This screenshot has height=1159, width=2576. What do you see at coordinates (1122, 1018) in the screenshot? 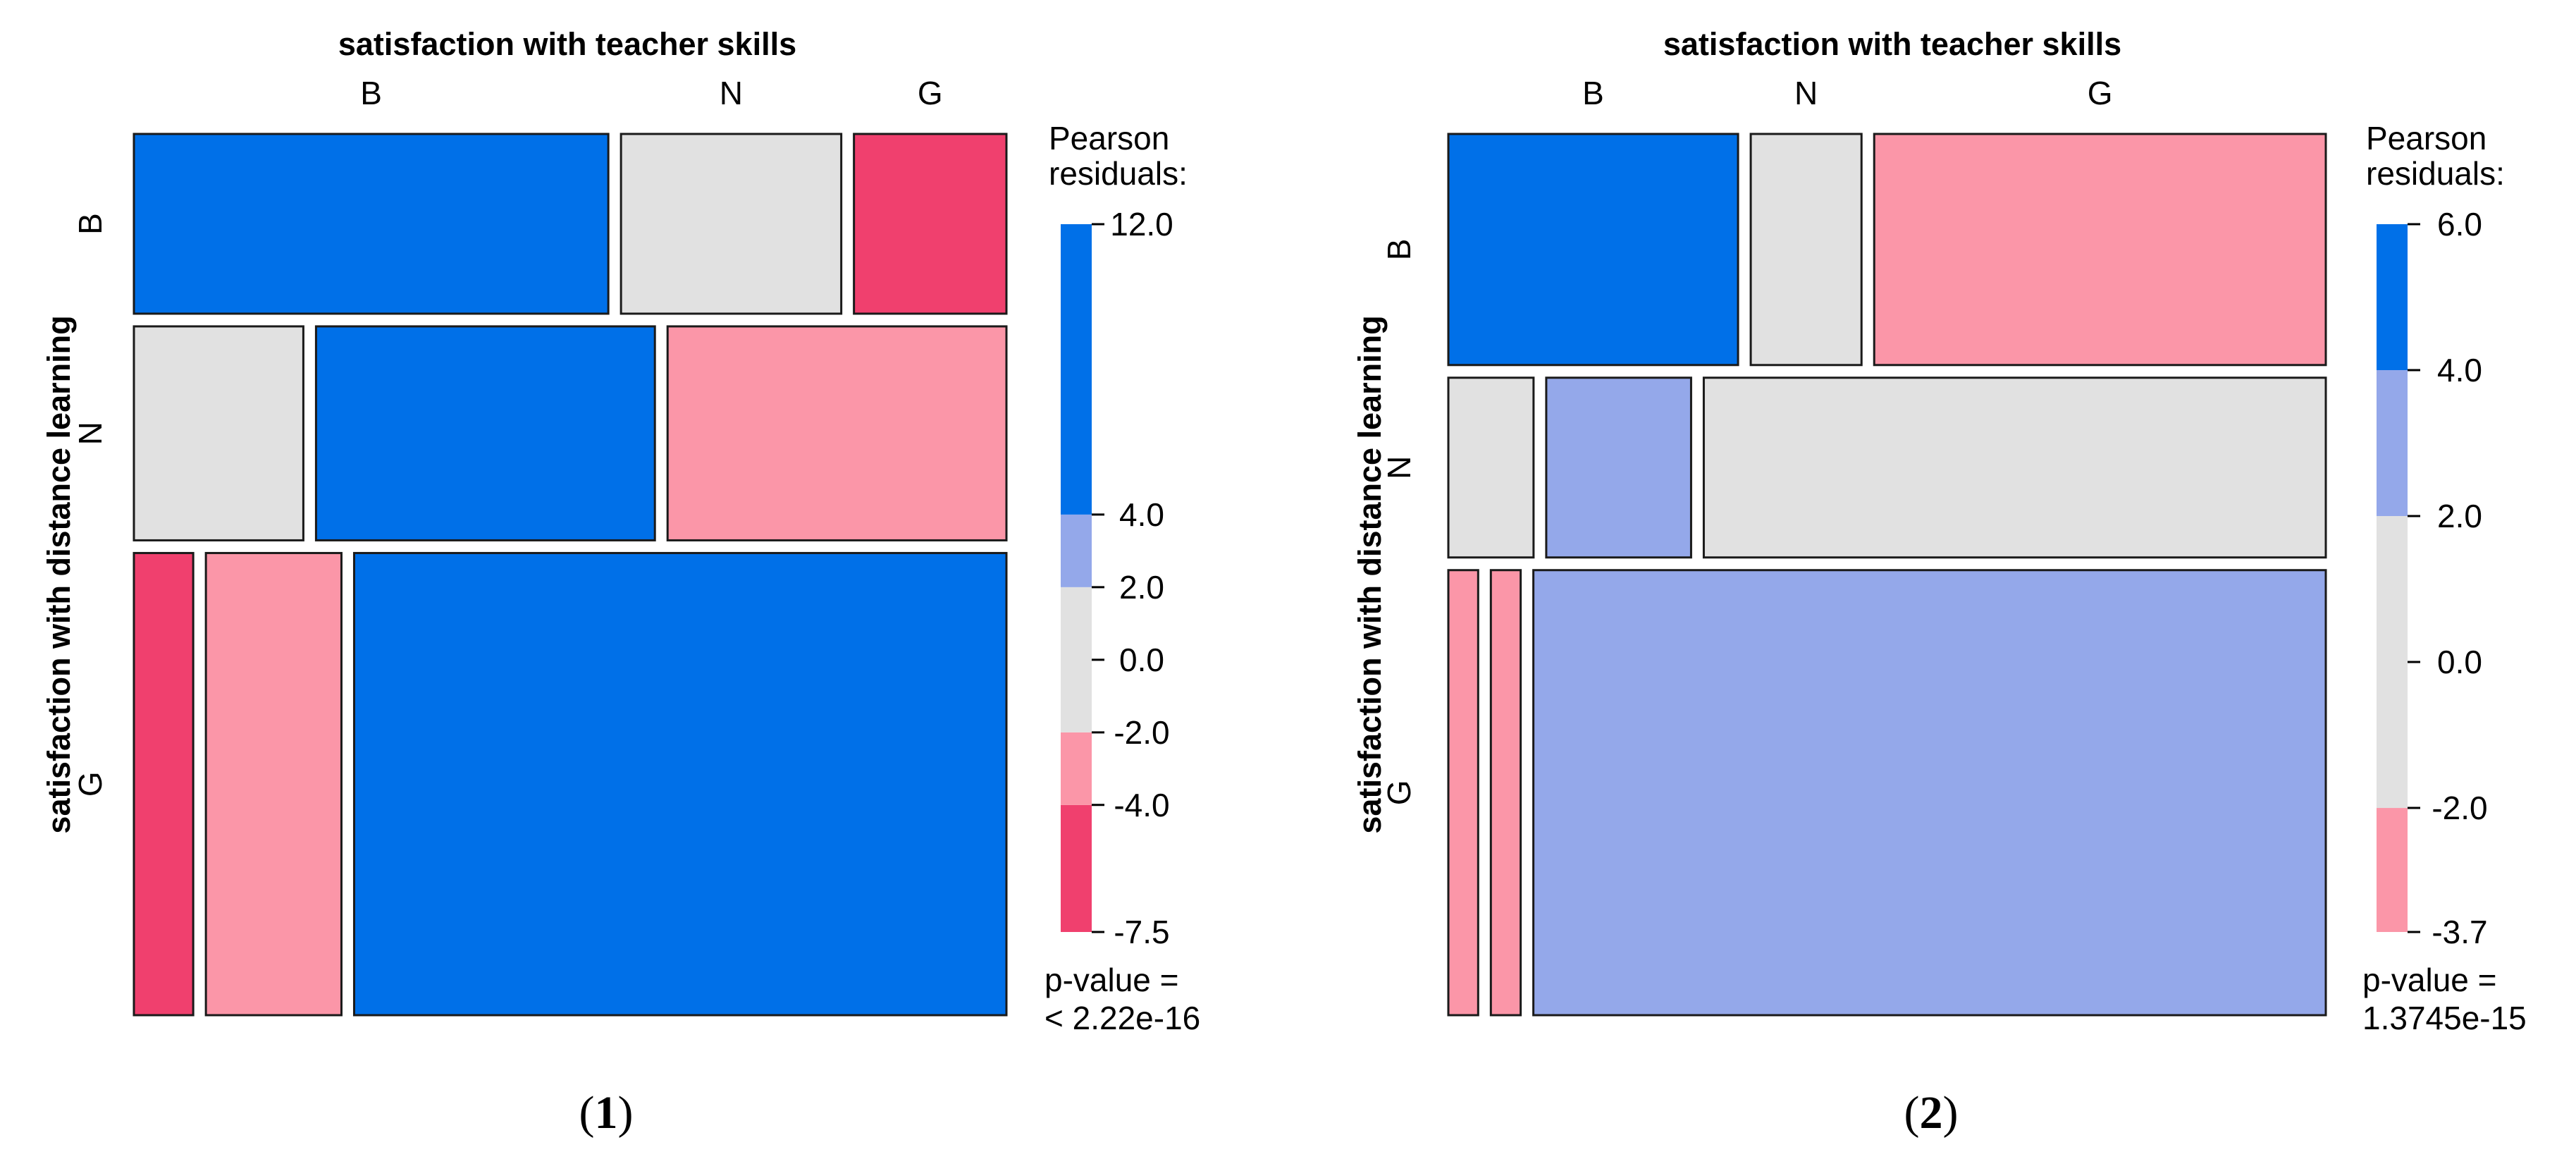
I see `p-value: < 2.22e-16` at bounding box center [1122, 1018].